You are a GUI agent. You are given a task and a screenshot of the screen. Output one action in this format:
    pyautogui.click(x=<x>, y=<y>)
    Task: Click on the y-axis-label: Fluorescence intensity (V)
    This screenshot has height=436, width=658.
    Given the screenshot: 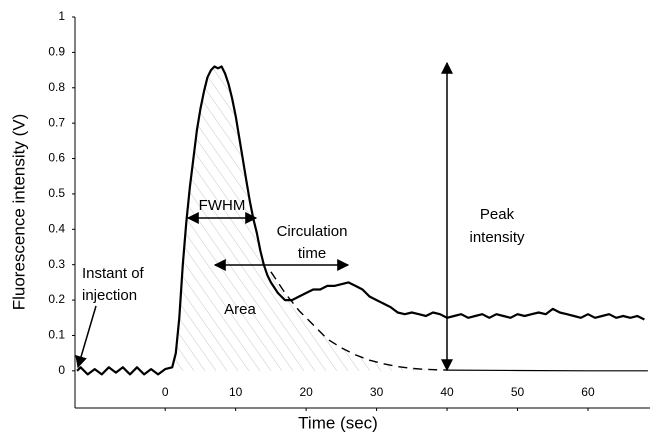 What is the action you would take?
    pyautogui.click(x=18, y=212)
    